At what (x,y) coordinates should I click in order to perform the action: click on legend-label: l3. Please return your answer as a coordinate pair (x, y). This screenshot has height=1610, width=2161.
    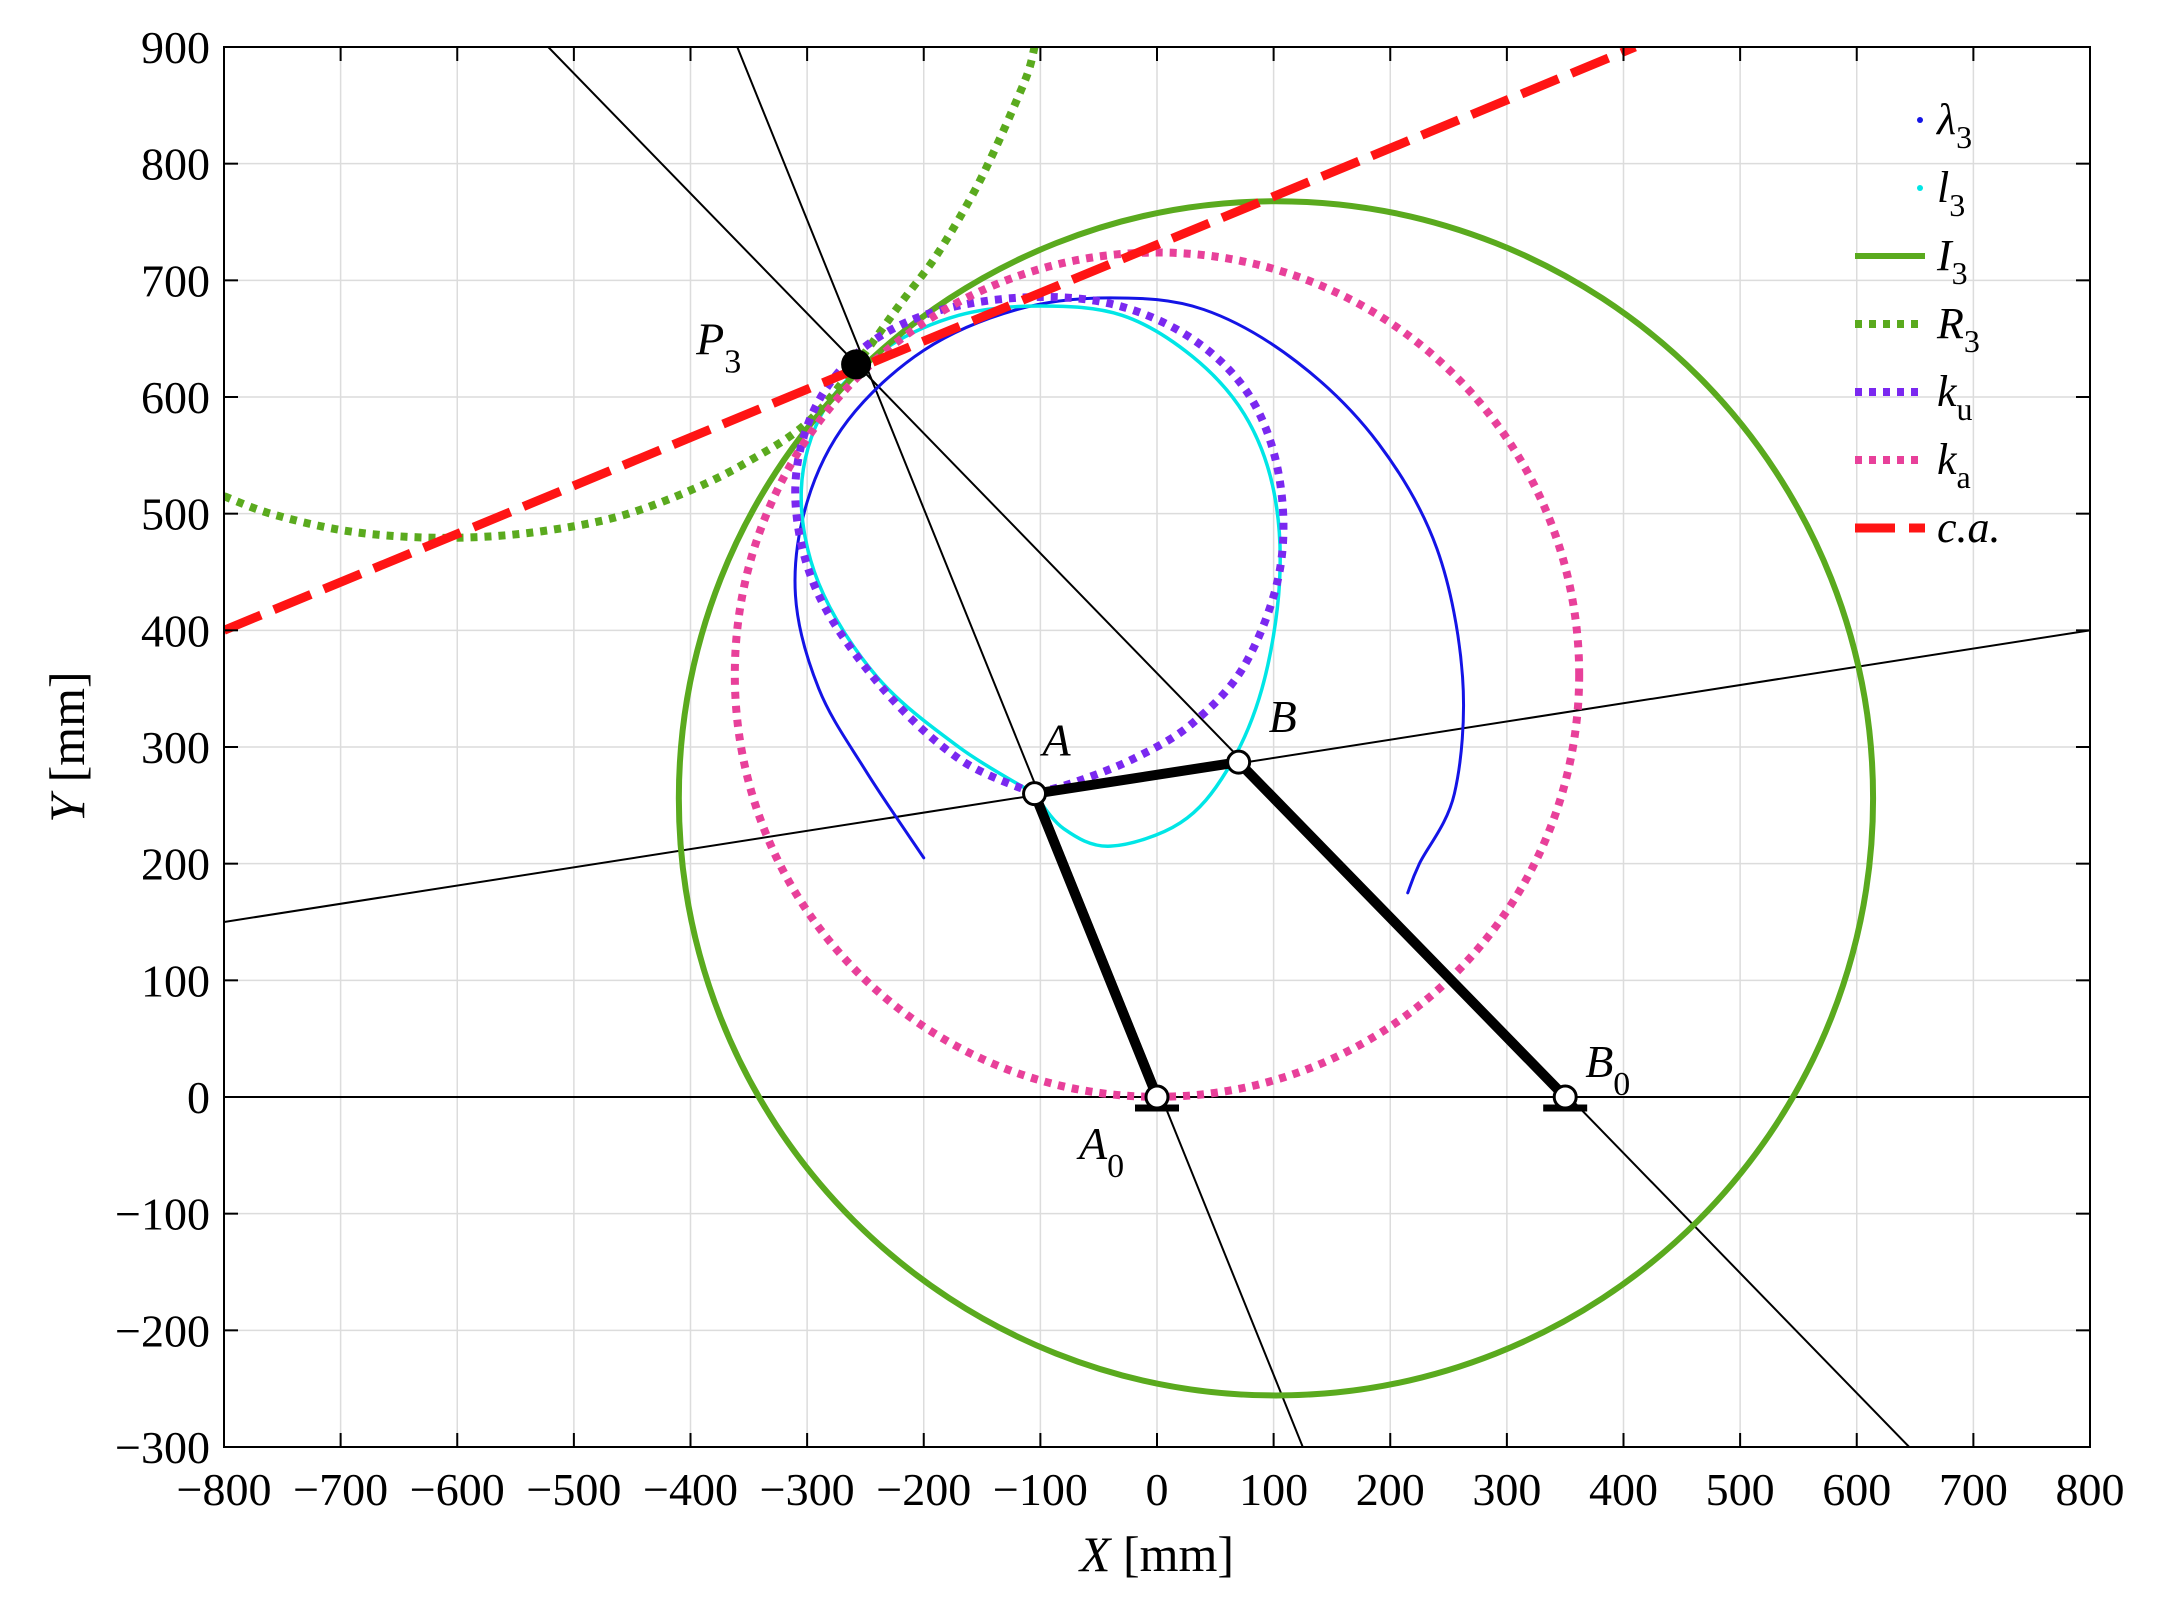
    Looking at the image, I should click on (1951, 193).